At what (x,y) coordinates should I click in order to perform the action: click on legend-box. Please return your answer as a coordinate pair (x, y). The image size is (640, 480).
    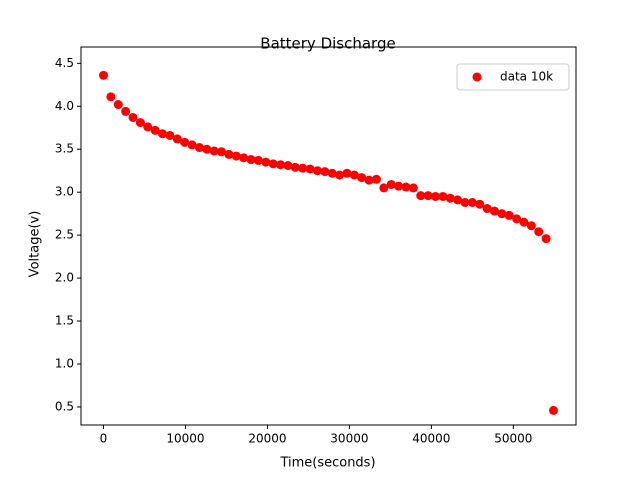
    Looking at the image, I should click on (513, 77).